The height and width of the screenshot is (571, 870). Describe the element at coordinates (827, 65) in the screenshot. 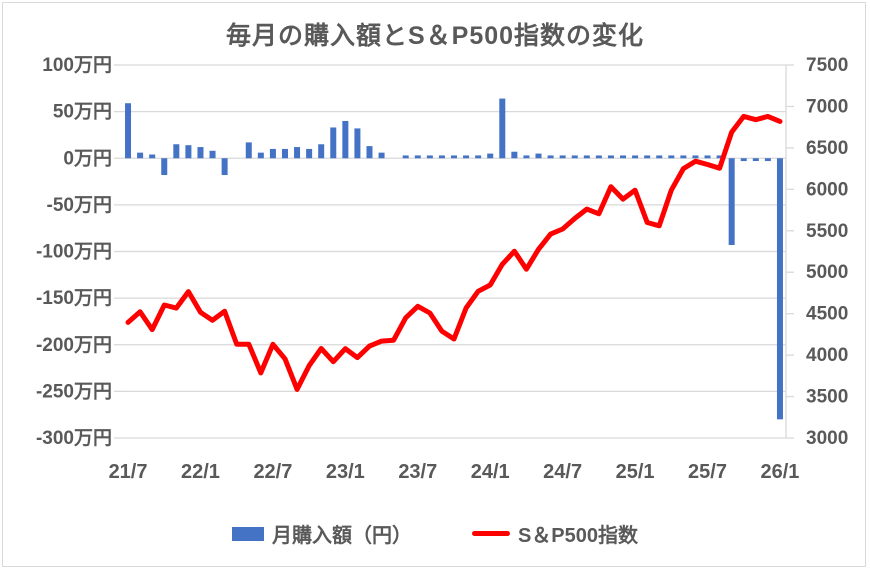

I see `y-axis-label-right: 7500` at that location.